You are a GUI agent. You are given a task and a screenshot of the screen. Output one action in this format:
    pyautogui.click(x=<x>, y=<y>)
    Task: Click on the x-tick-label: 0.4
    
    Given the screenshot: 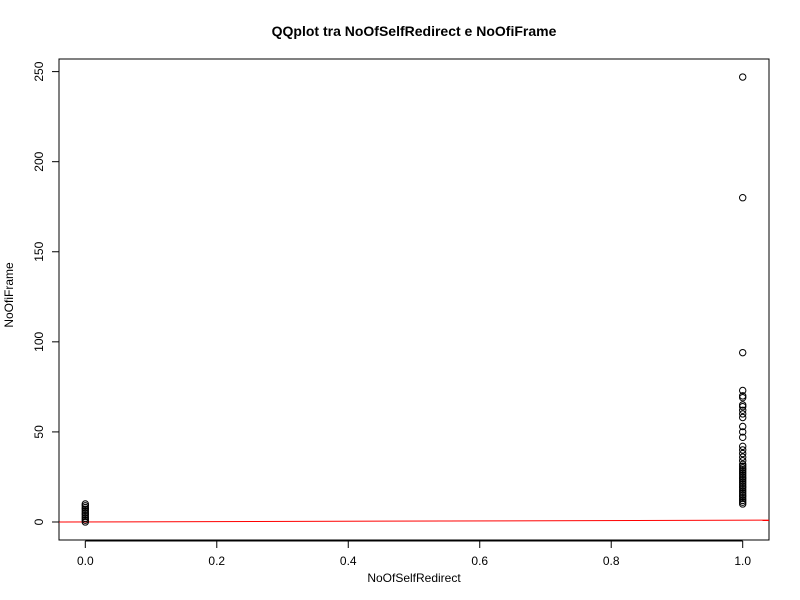 What is the action you would take?
    pyautogui.click(x=348, y=561)
    